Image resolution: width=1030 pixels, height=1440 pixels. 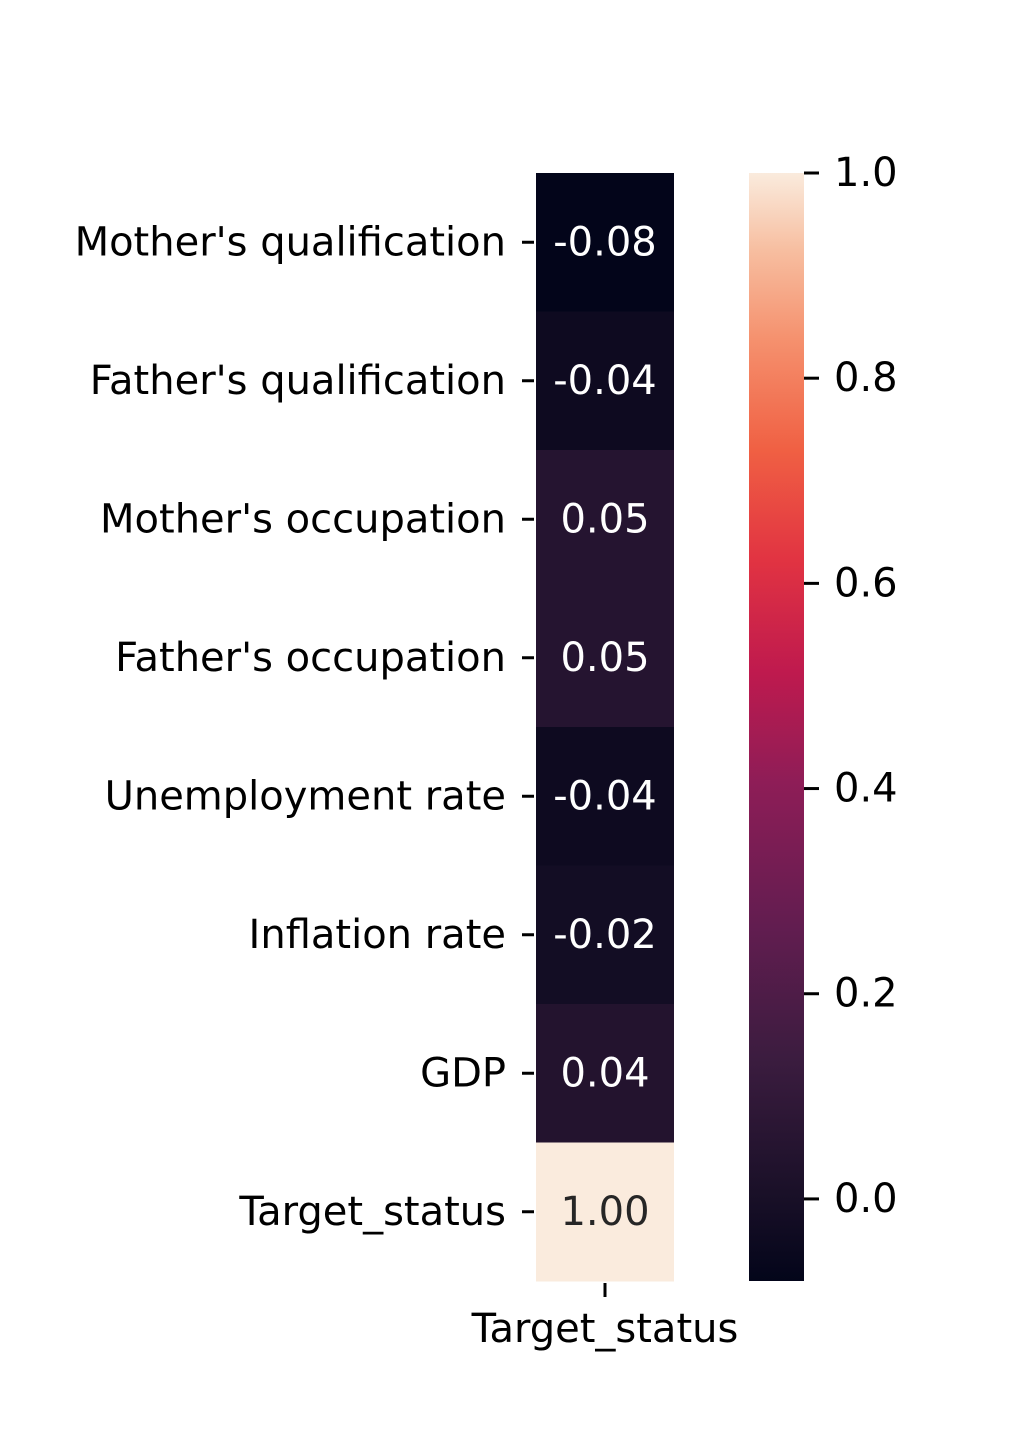 I want to click on heatmap-cell-father-s-occupation, so click(x=605, y=658).